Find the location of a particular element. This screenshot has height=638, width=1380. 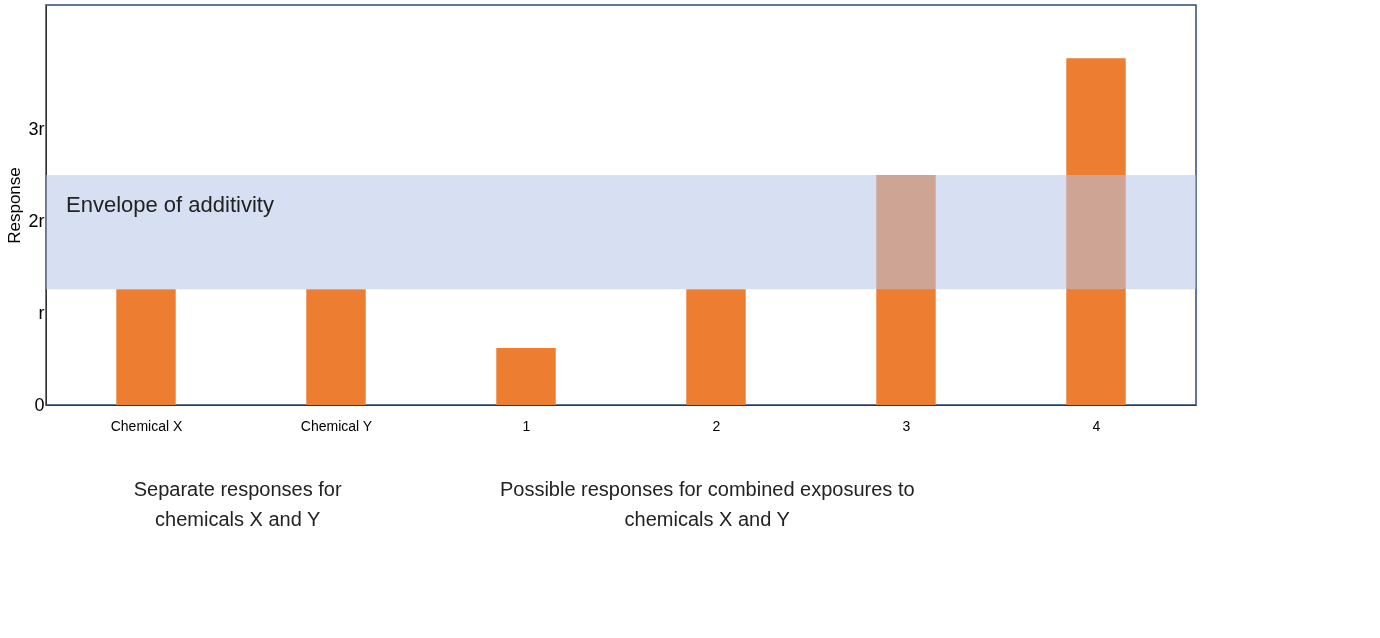

x-tick-label: Chemical X is located at coordinates (146, 425).